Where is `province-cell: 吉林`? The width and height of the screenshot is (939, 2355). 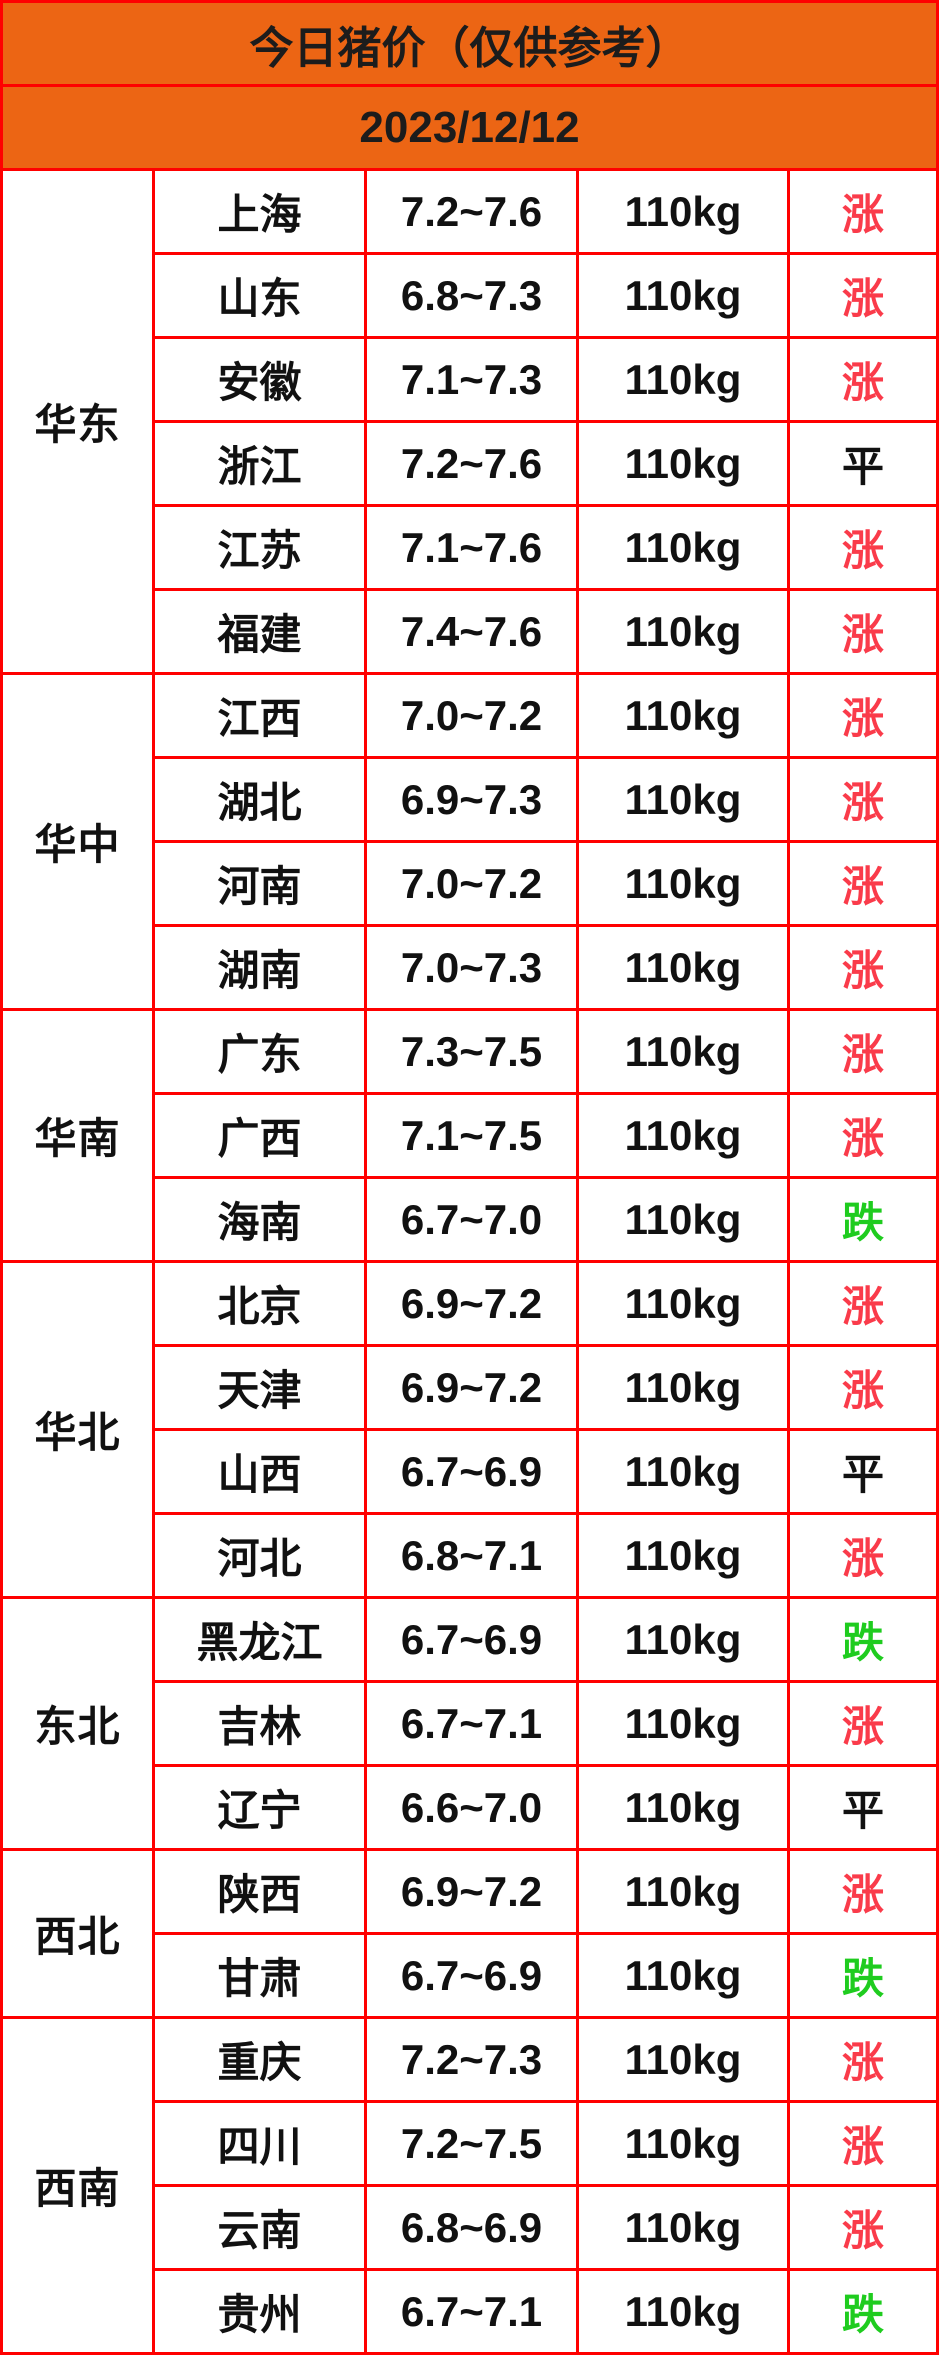 province-cell: 吉林 is located at coordinates (259, 1723).